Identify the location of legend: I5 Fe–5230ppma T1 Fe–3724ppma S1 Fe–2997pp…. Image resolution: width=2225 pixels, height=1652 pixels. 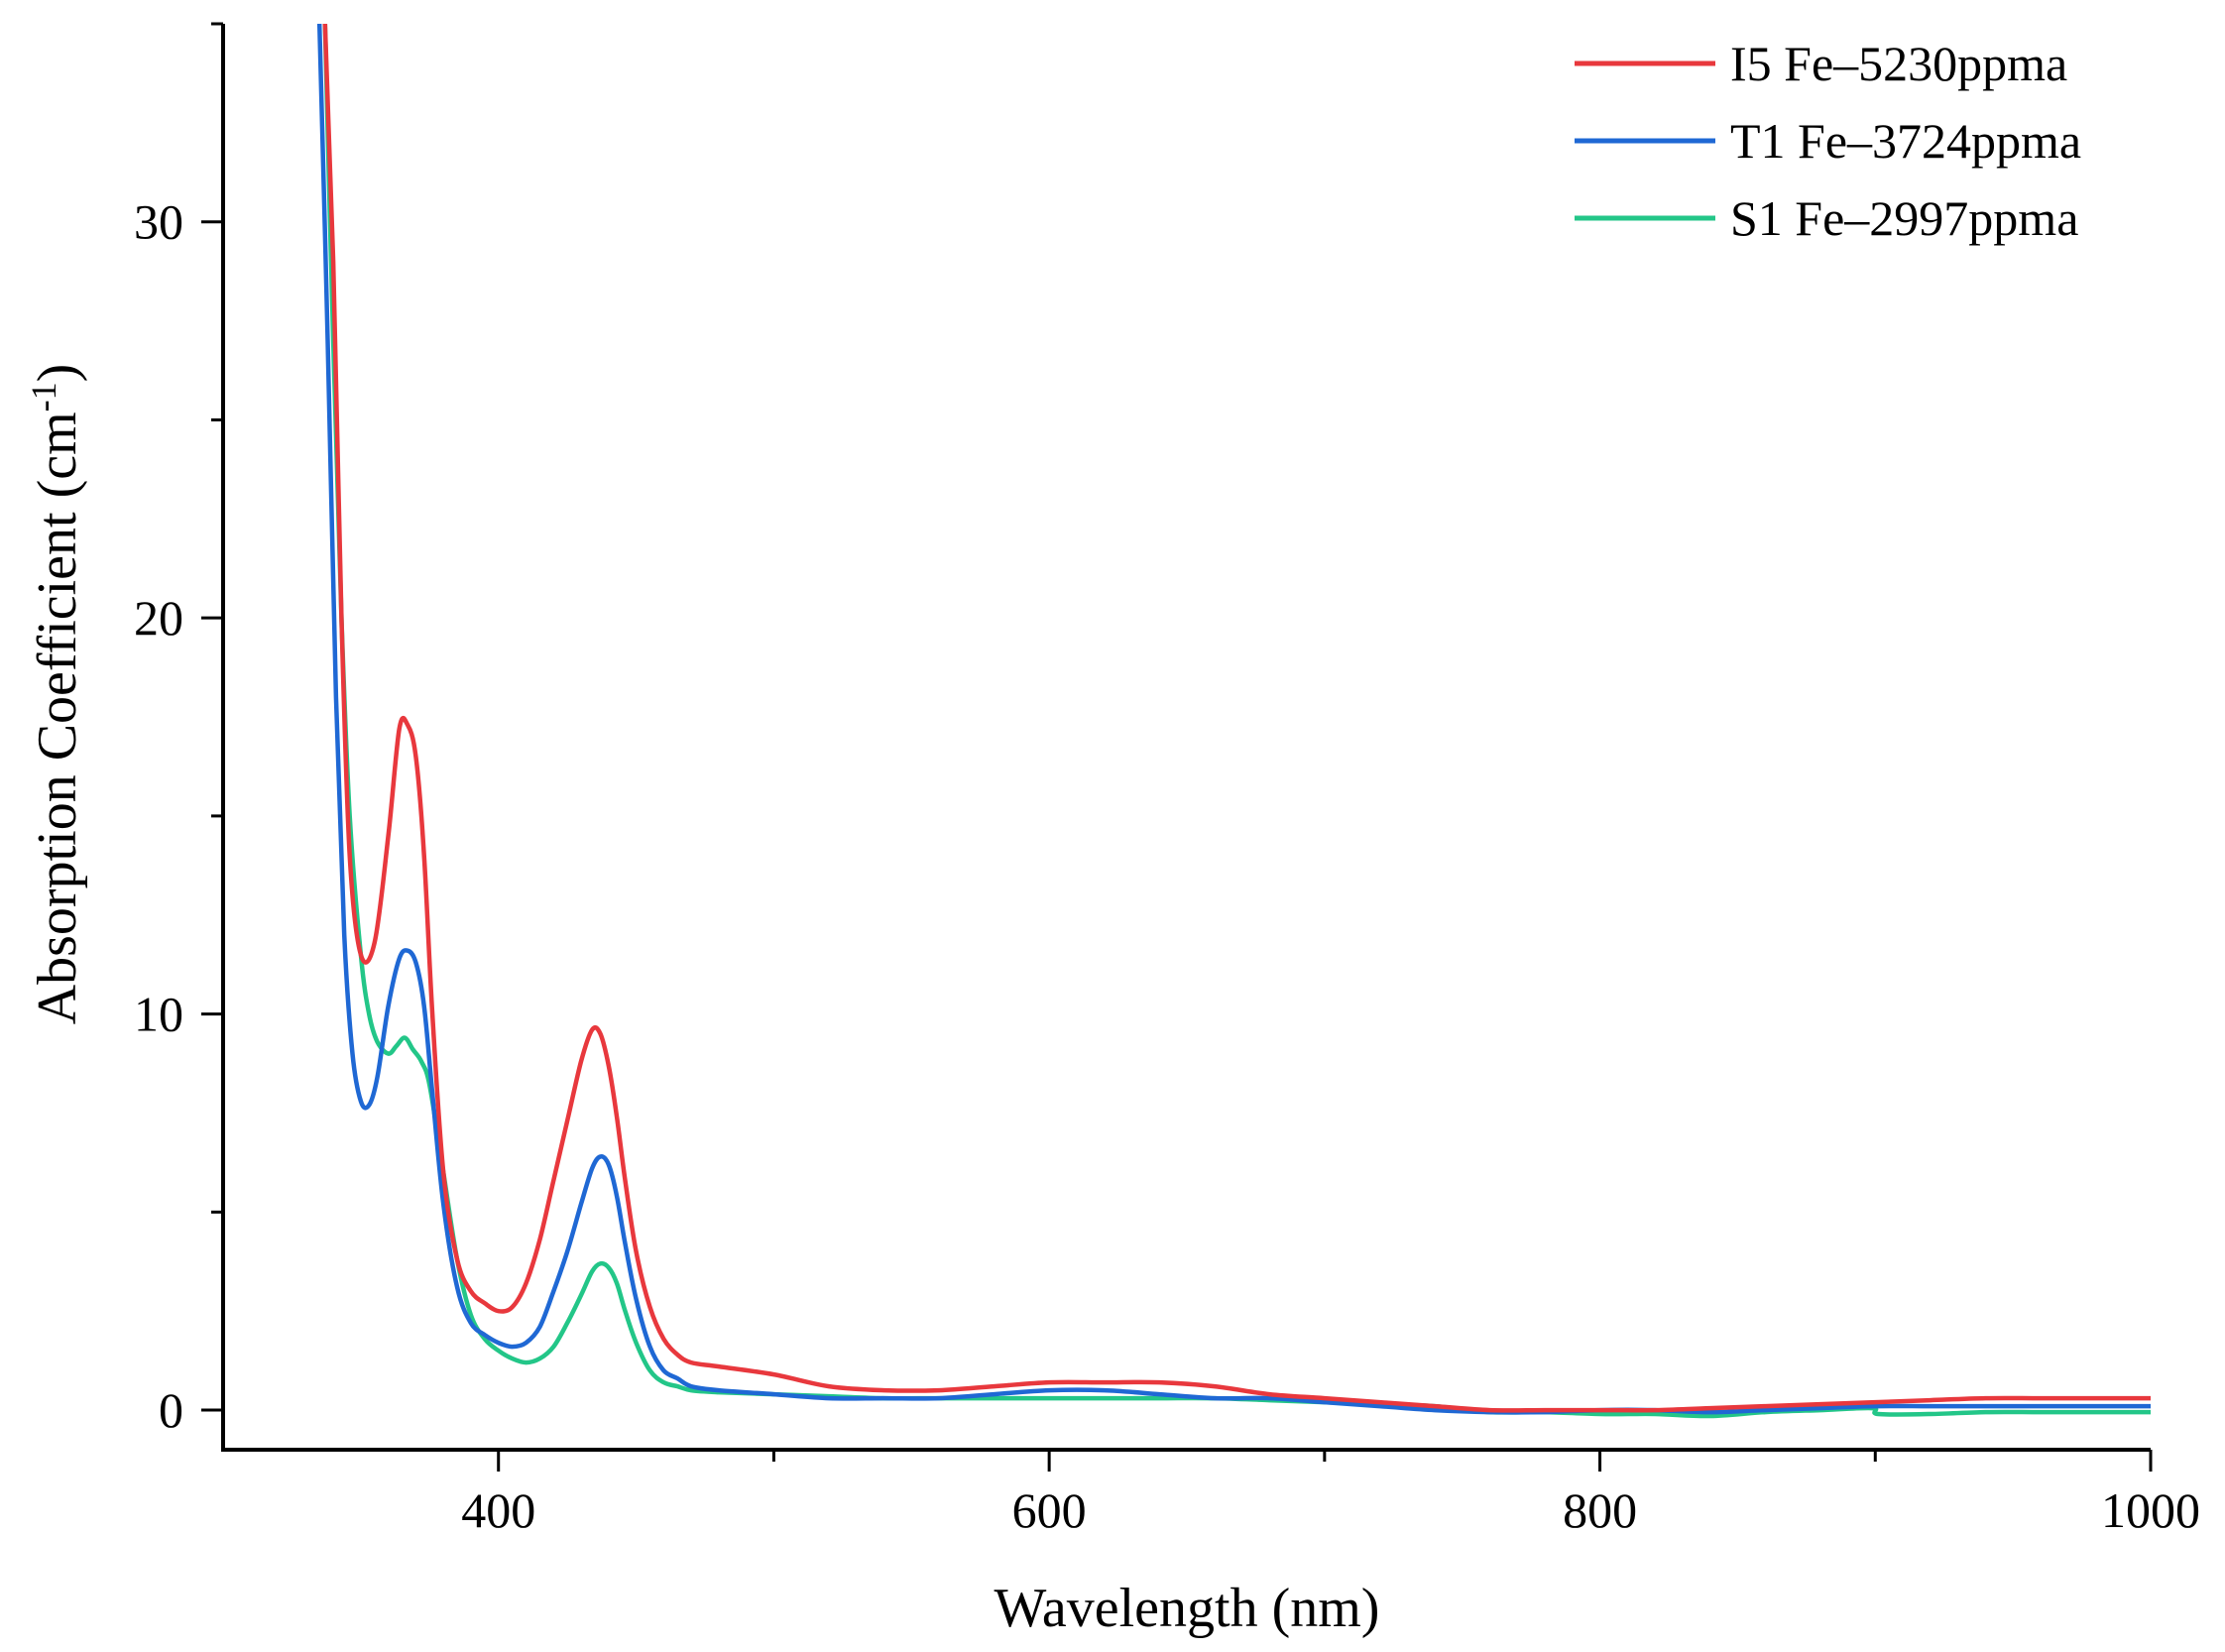
(1828, 141).